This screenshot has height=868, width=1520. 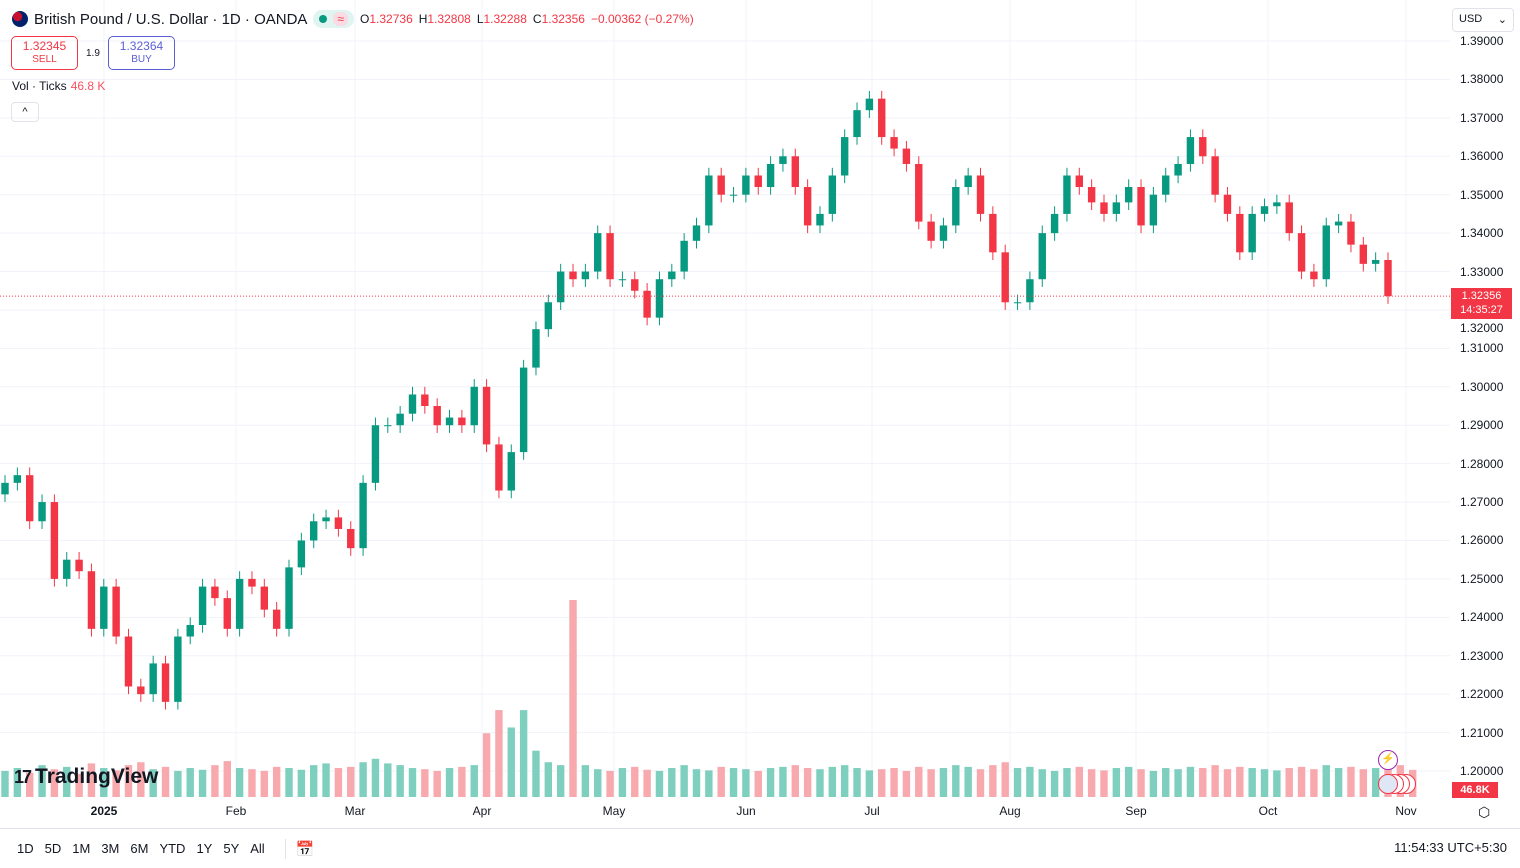 I want to click on market-status: ≈, so click(x=334, y=19).